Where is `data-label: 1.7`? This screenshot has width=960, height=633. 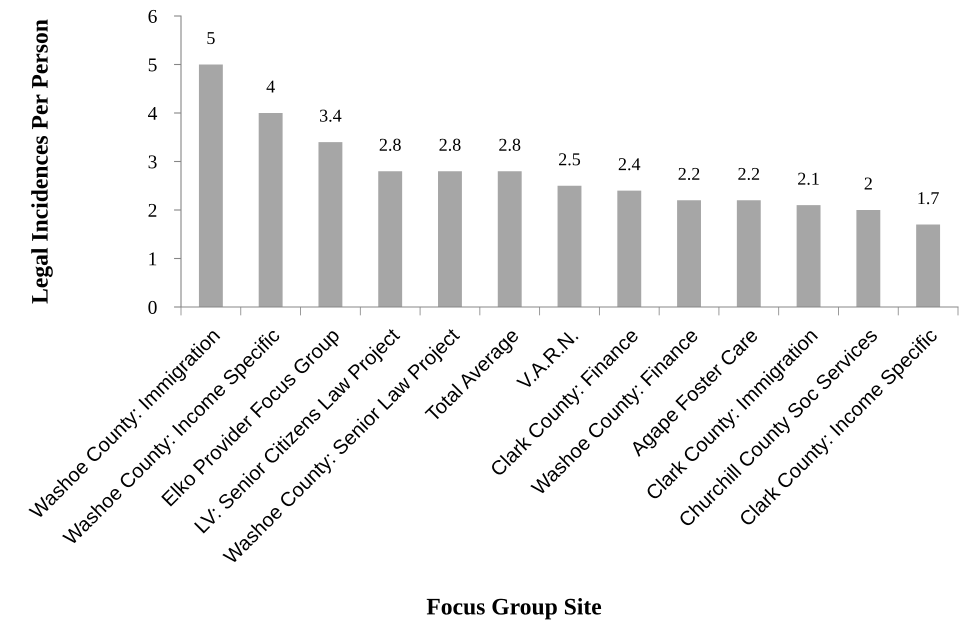
data-label: 1.7 is located at coordinates (928, 198).